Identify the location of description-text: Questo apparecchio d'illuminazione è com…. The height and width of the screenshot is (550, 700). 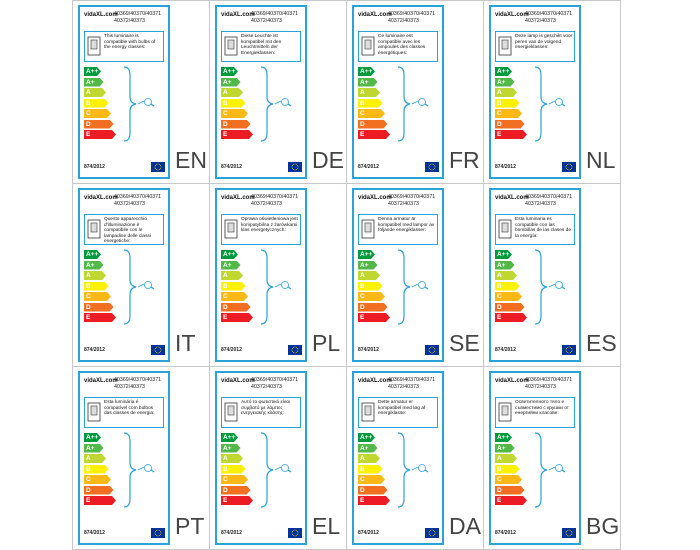
(127, 231).